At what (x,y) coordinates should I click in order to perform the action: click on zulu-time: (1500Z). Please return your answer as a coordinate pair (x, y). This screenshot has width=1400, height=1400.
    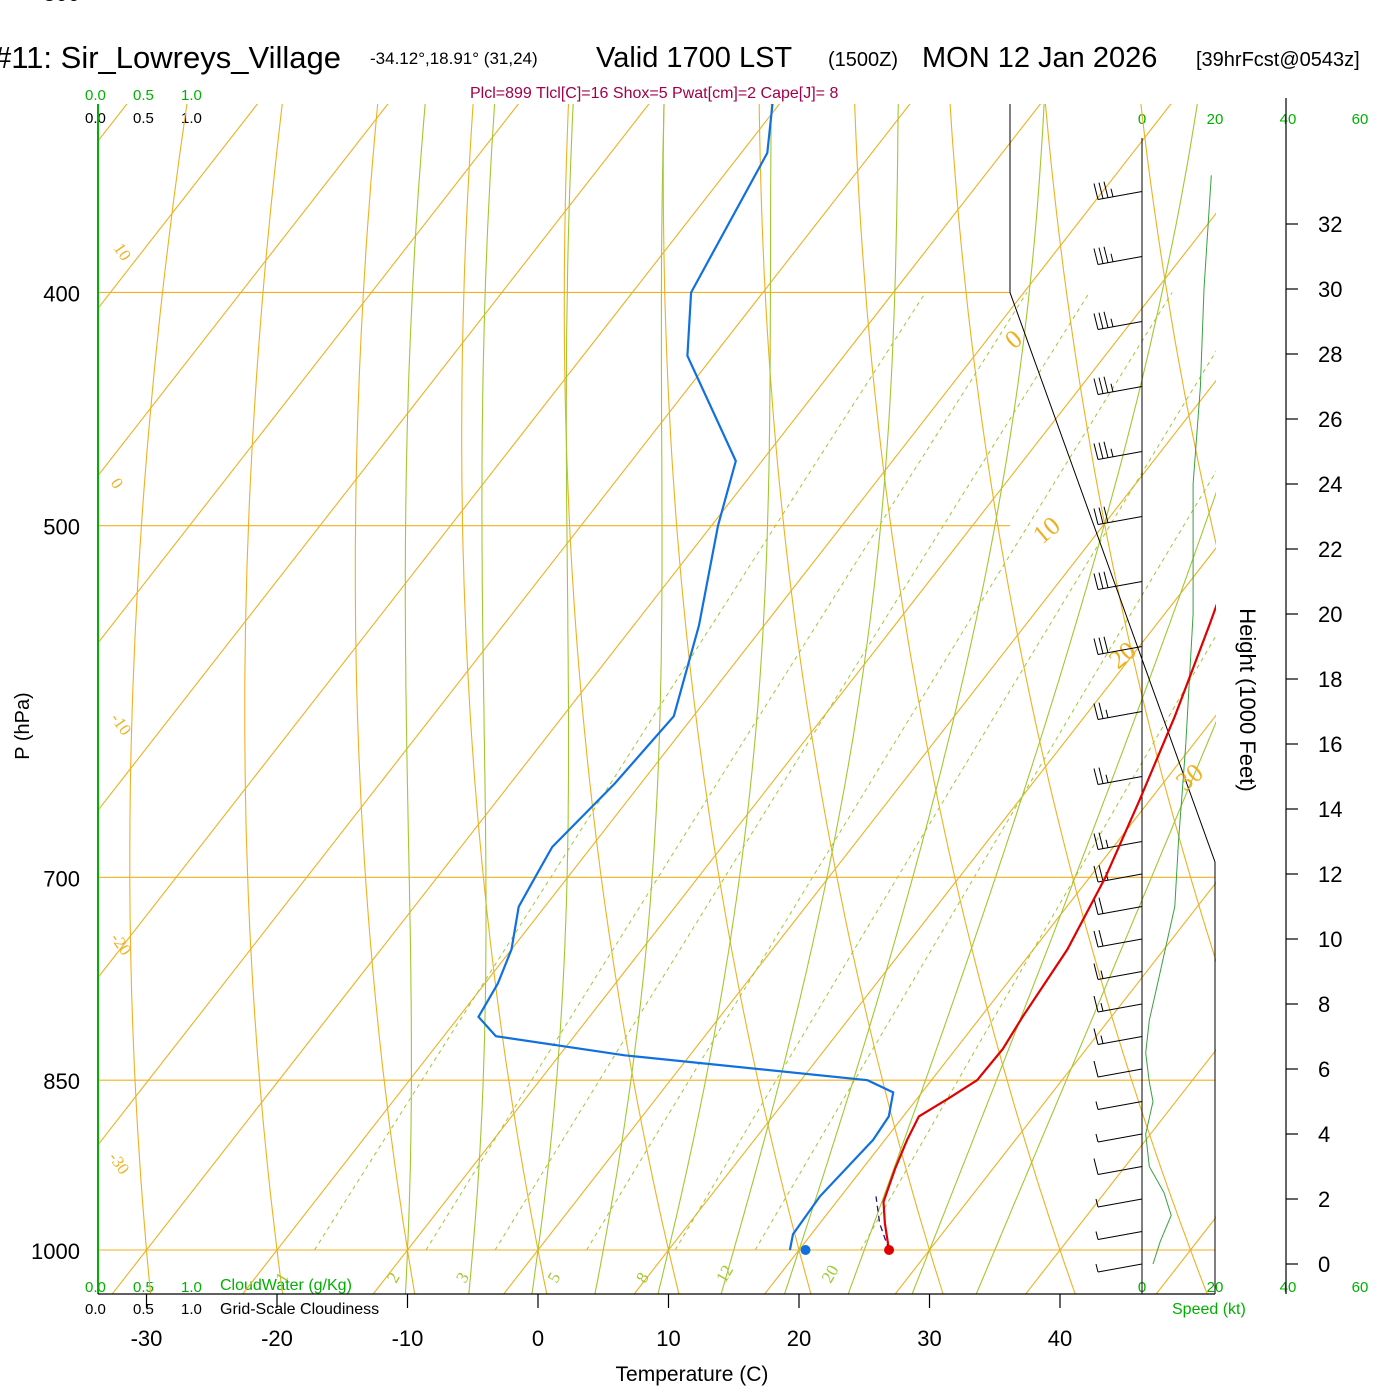
    Looking at the image, I should click on (863, 60).